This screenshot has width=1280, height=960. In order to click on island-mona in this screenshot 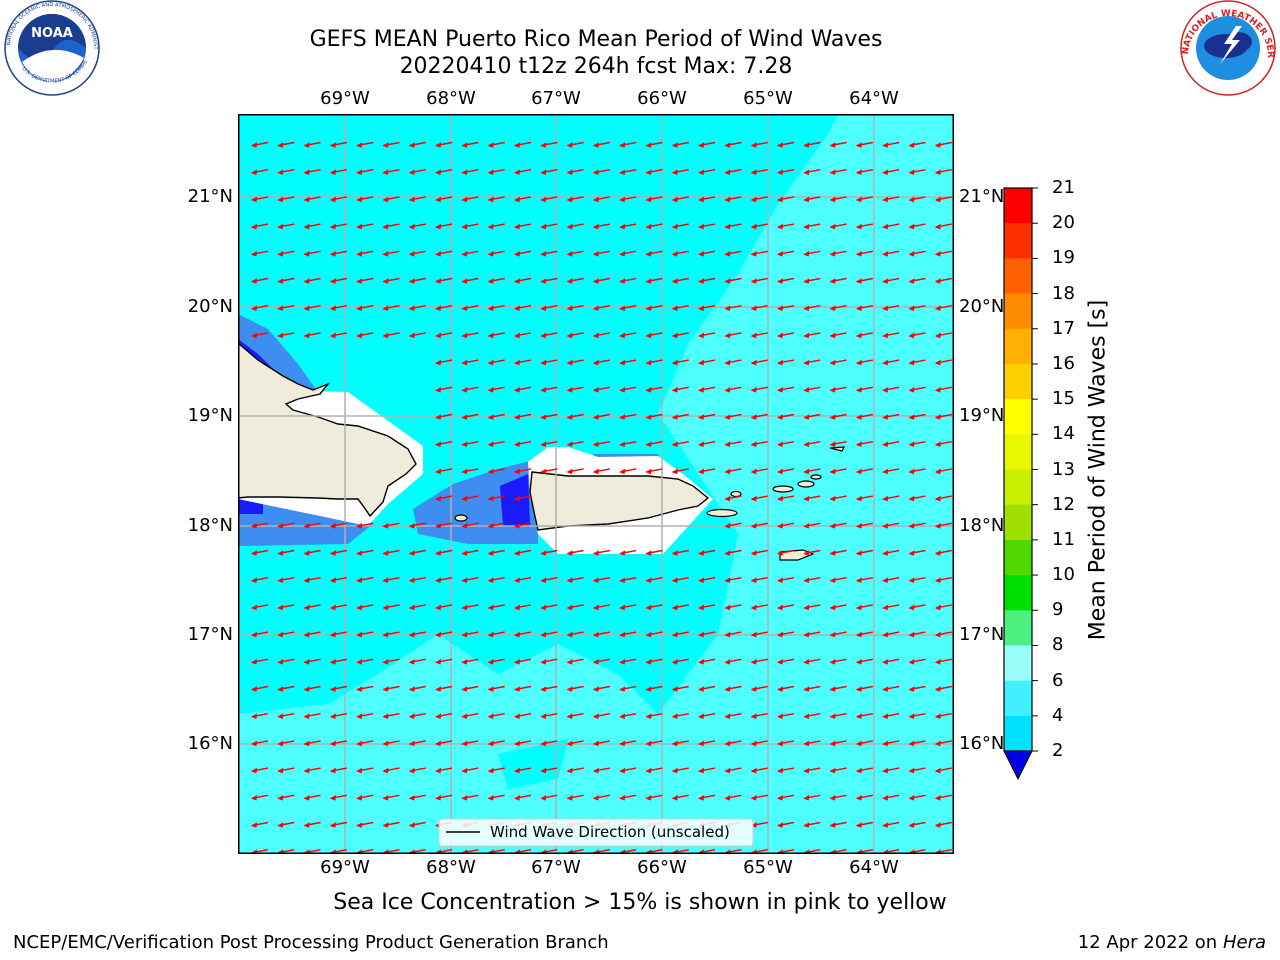, I will do `click(461, 518)`.